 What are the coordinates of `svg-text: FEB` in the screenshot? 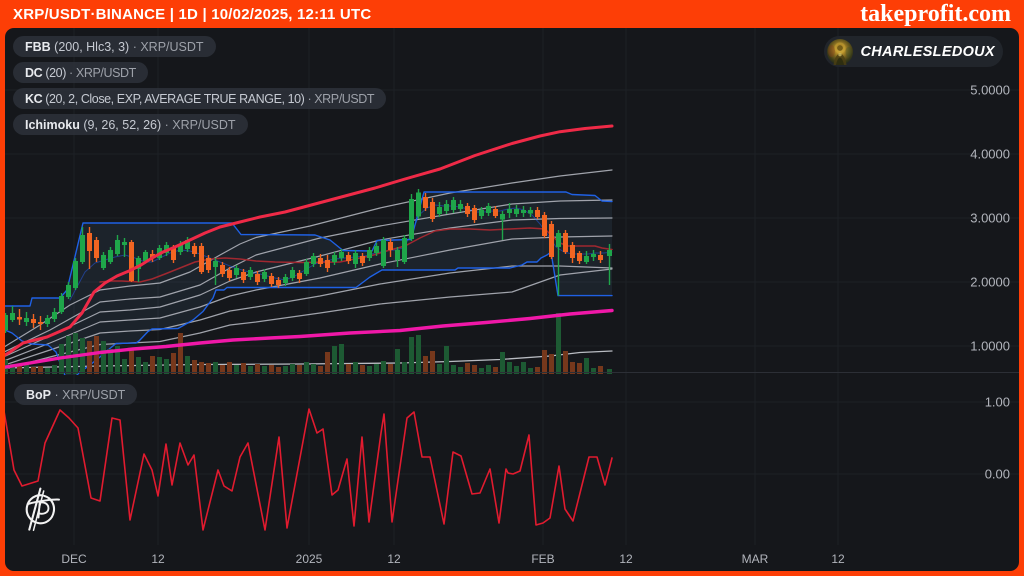 It's located at (542, 559).